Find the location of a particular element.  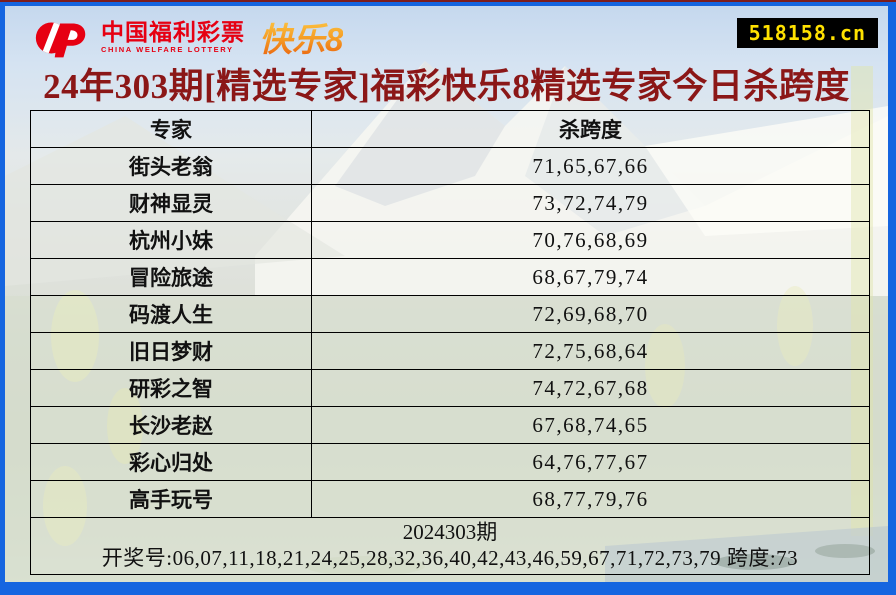

kill-span-values: 73,72,74,79 is located at coordinates (590, 202).